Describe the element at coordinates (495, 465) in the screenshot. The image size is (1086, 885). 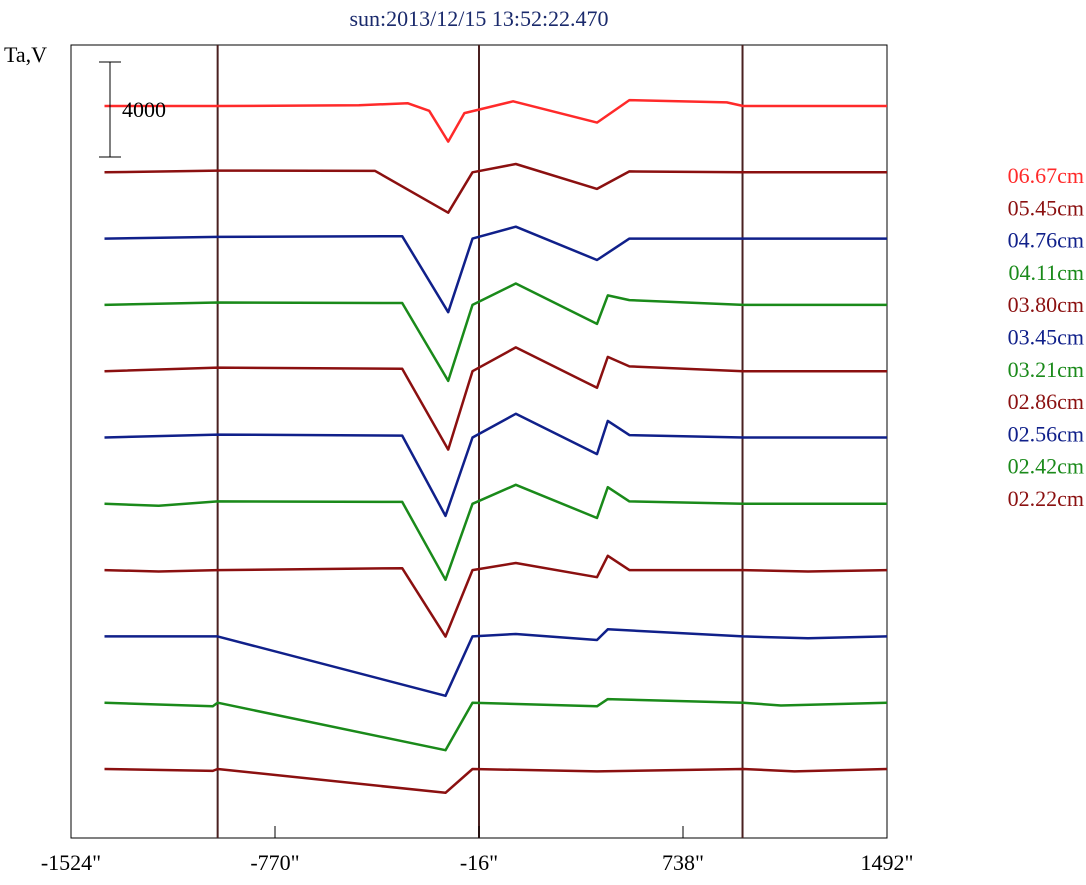
I see `series-line-03.45cm` at that location.